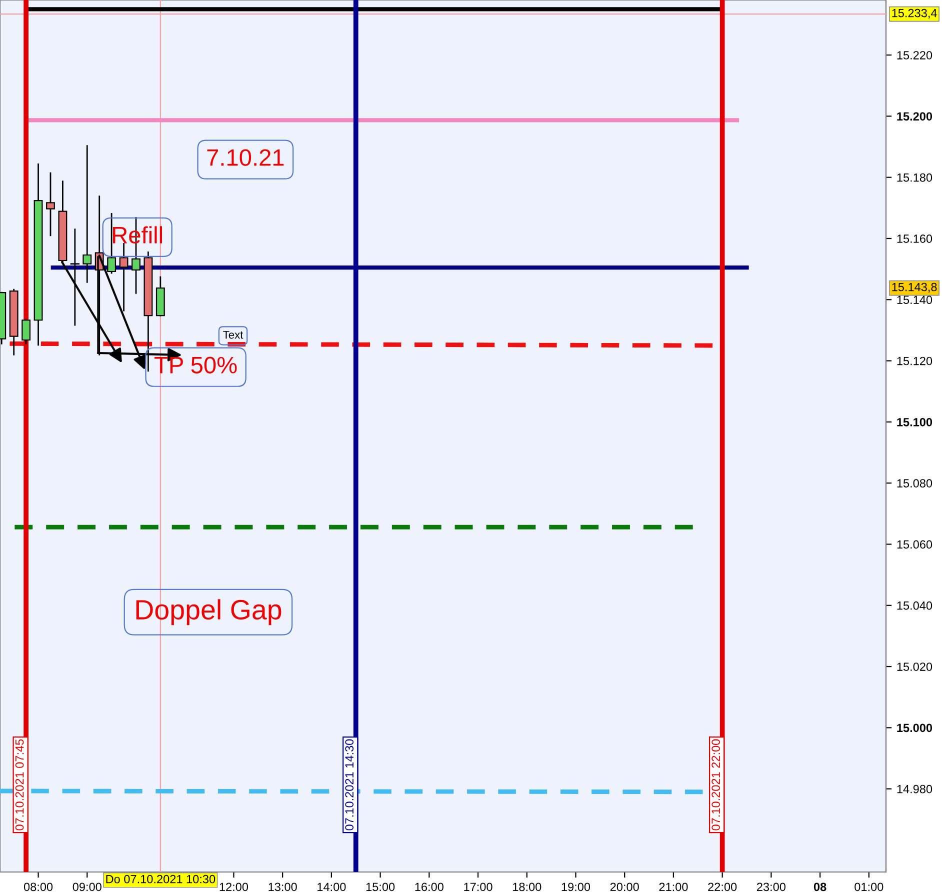 The image size is (942, 896). Describe the element at coordinates (673, 887) in the screenshot. I see `x-tick-label: 21:00` at that location.